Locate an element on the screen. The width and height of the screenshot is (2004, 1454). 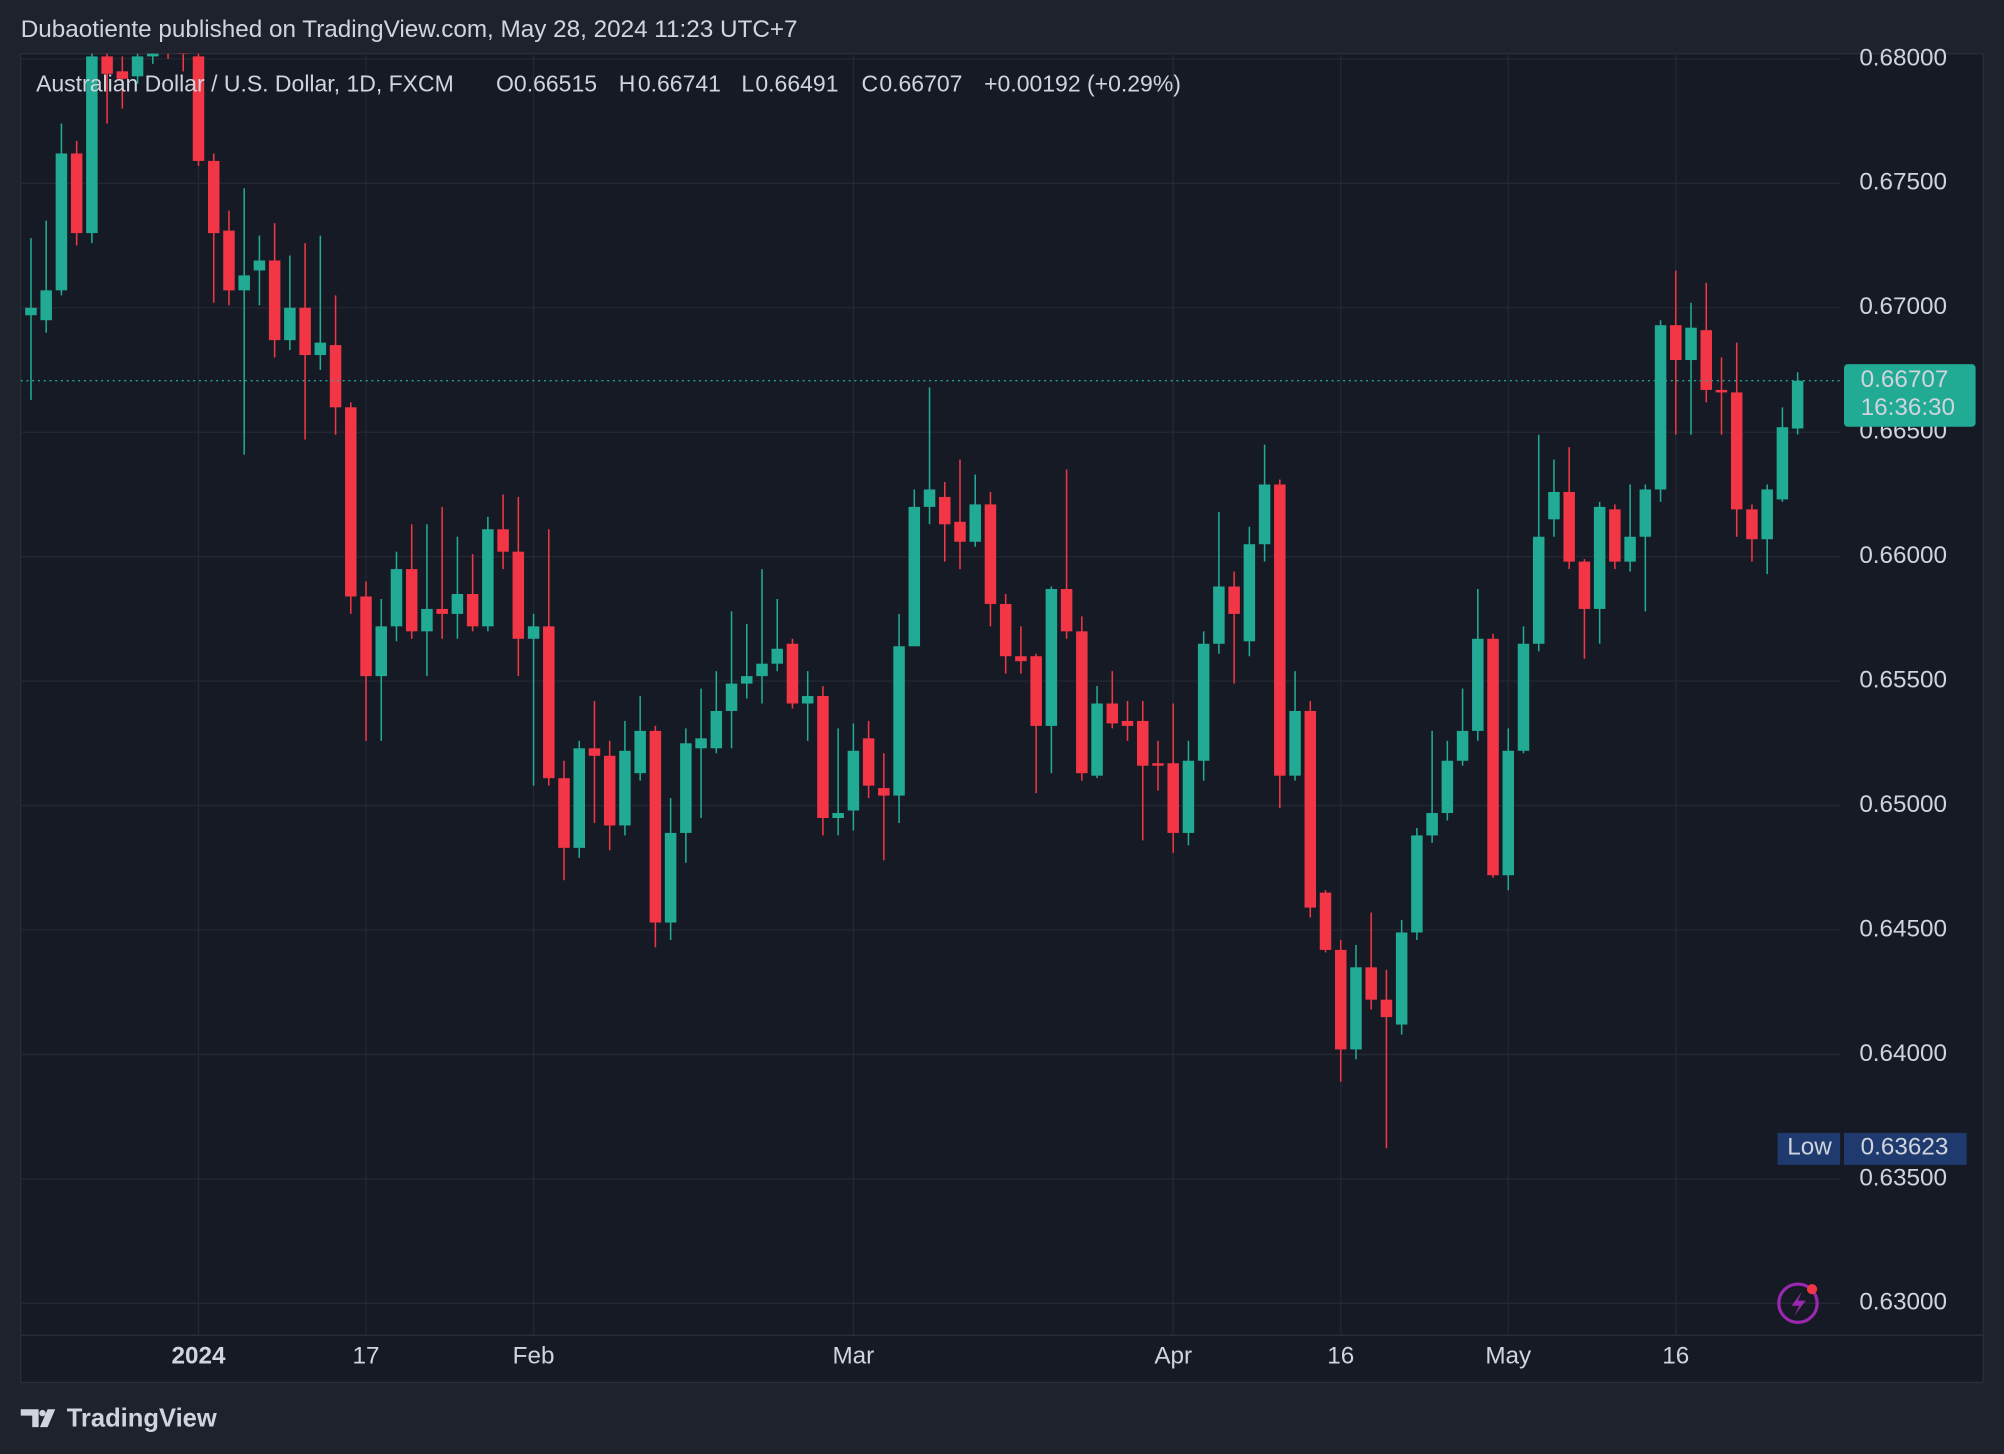
alert-circle is located at coordinates (1798, 1303).